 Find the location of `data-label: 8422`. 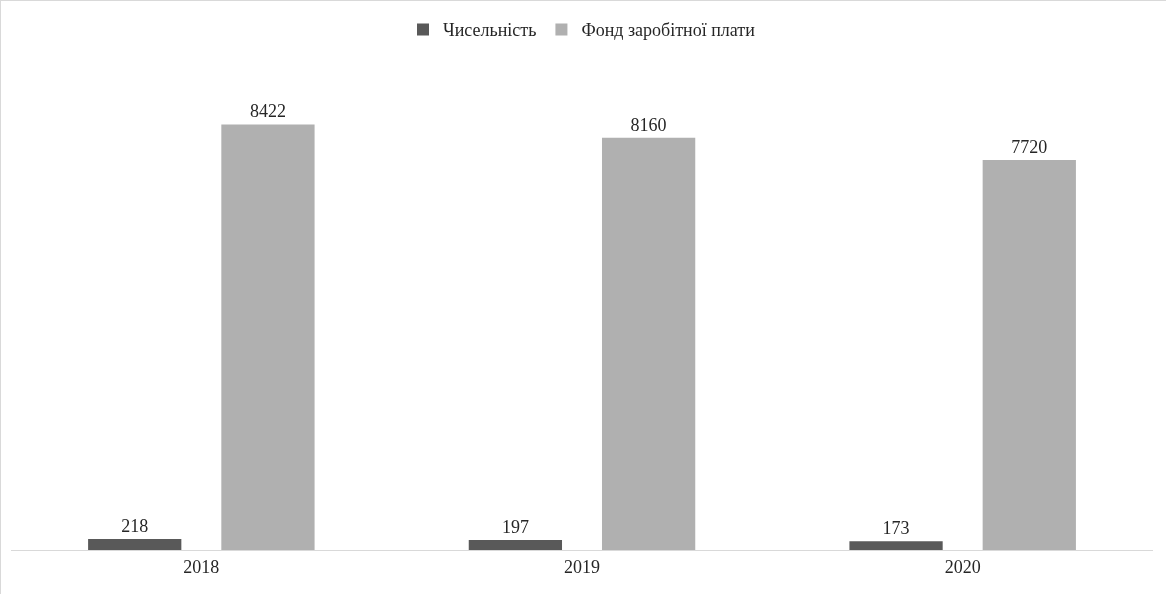

data-label: 8422 is located at coordinates (267, 111).